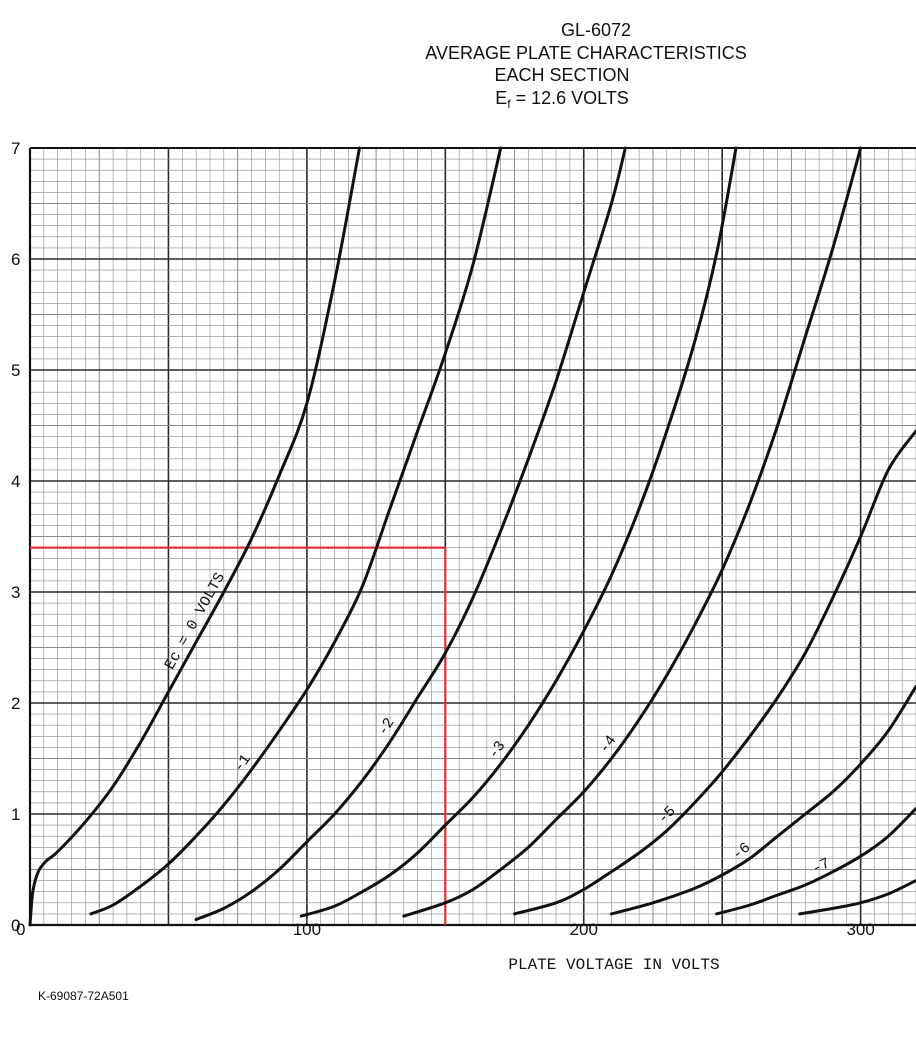 This screenshot has width=916, height=1053. Describe the element at coordinates (613, 965) in the screenshot. I see `x-axis-label: PLATE VOLTAGE IN VOLTS` at that location.